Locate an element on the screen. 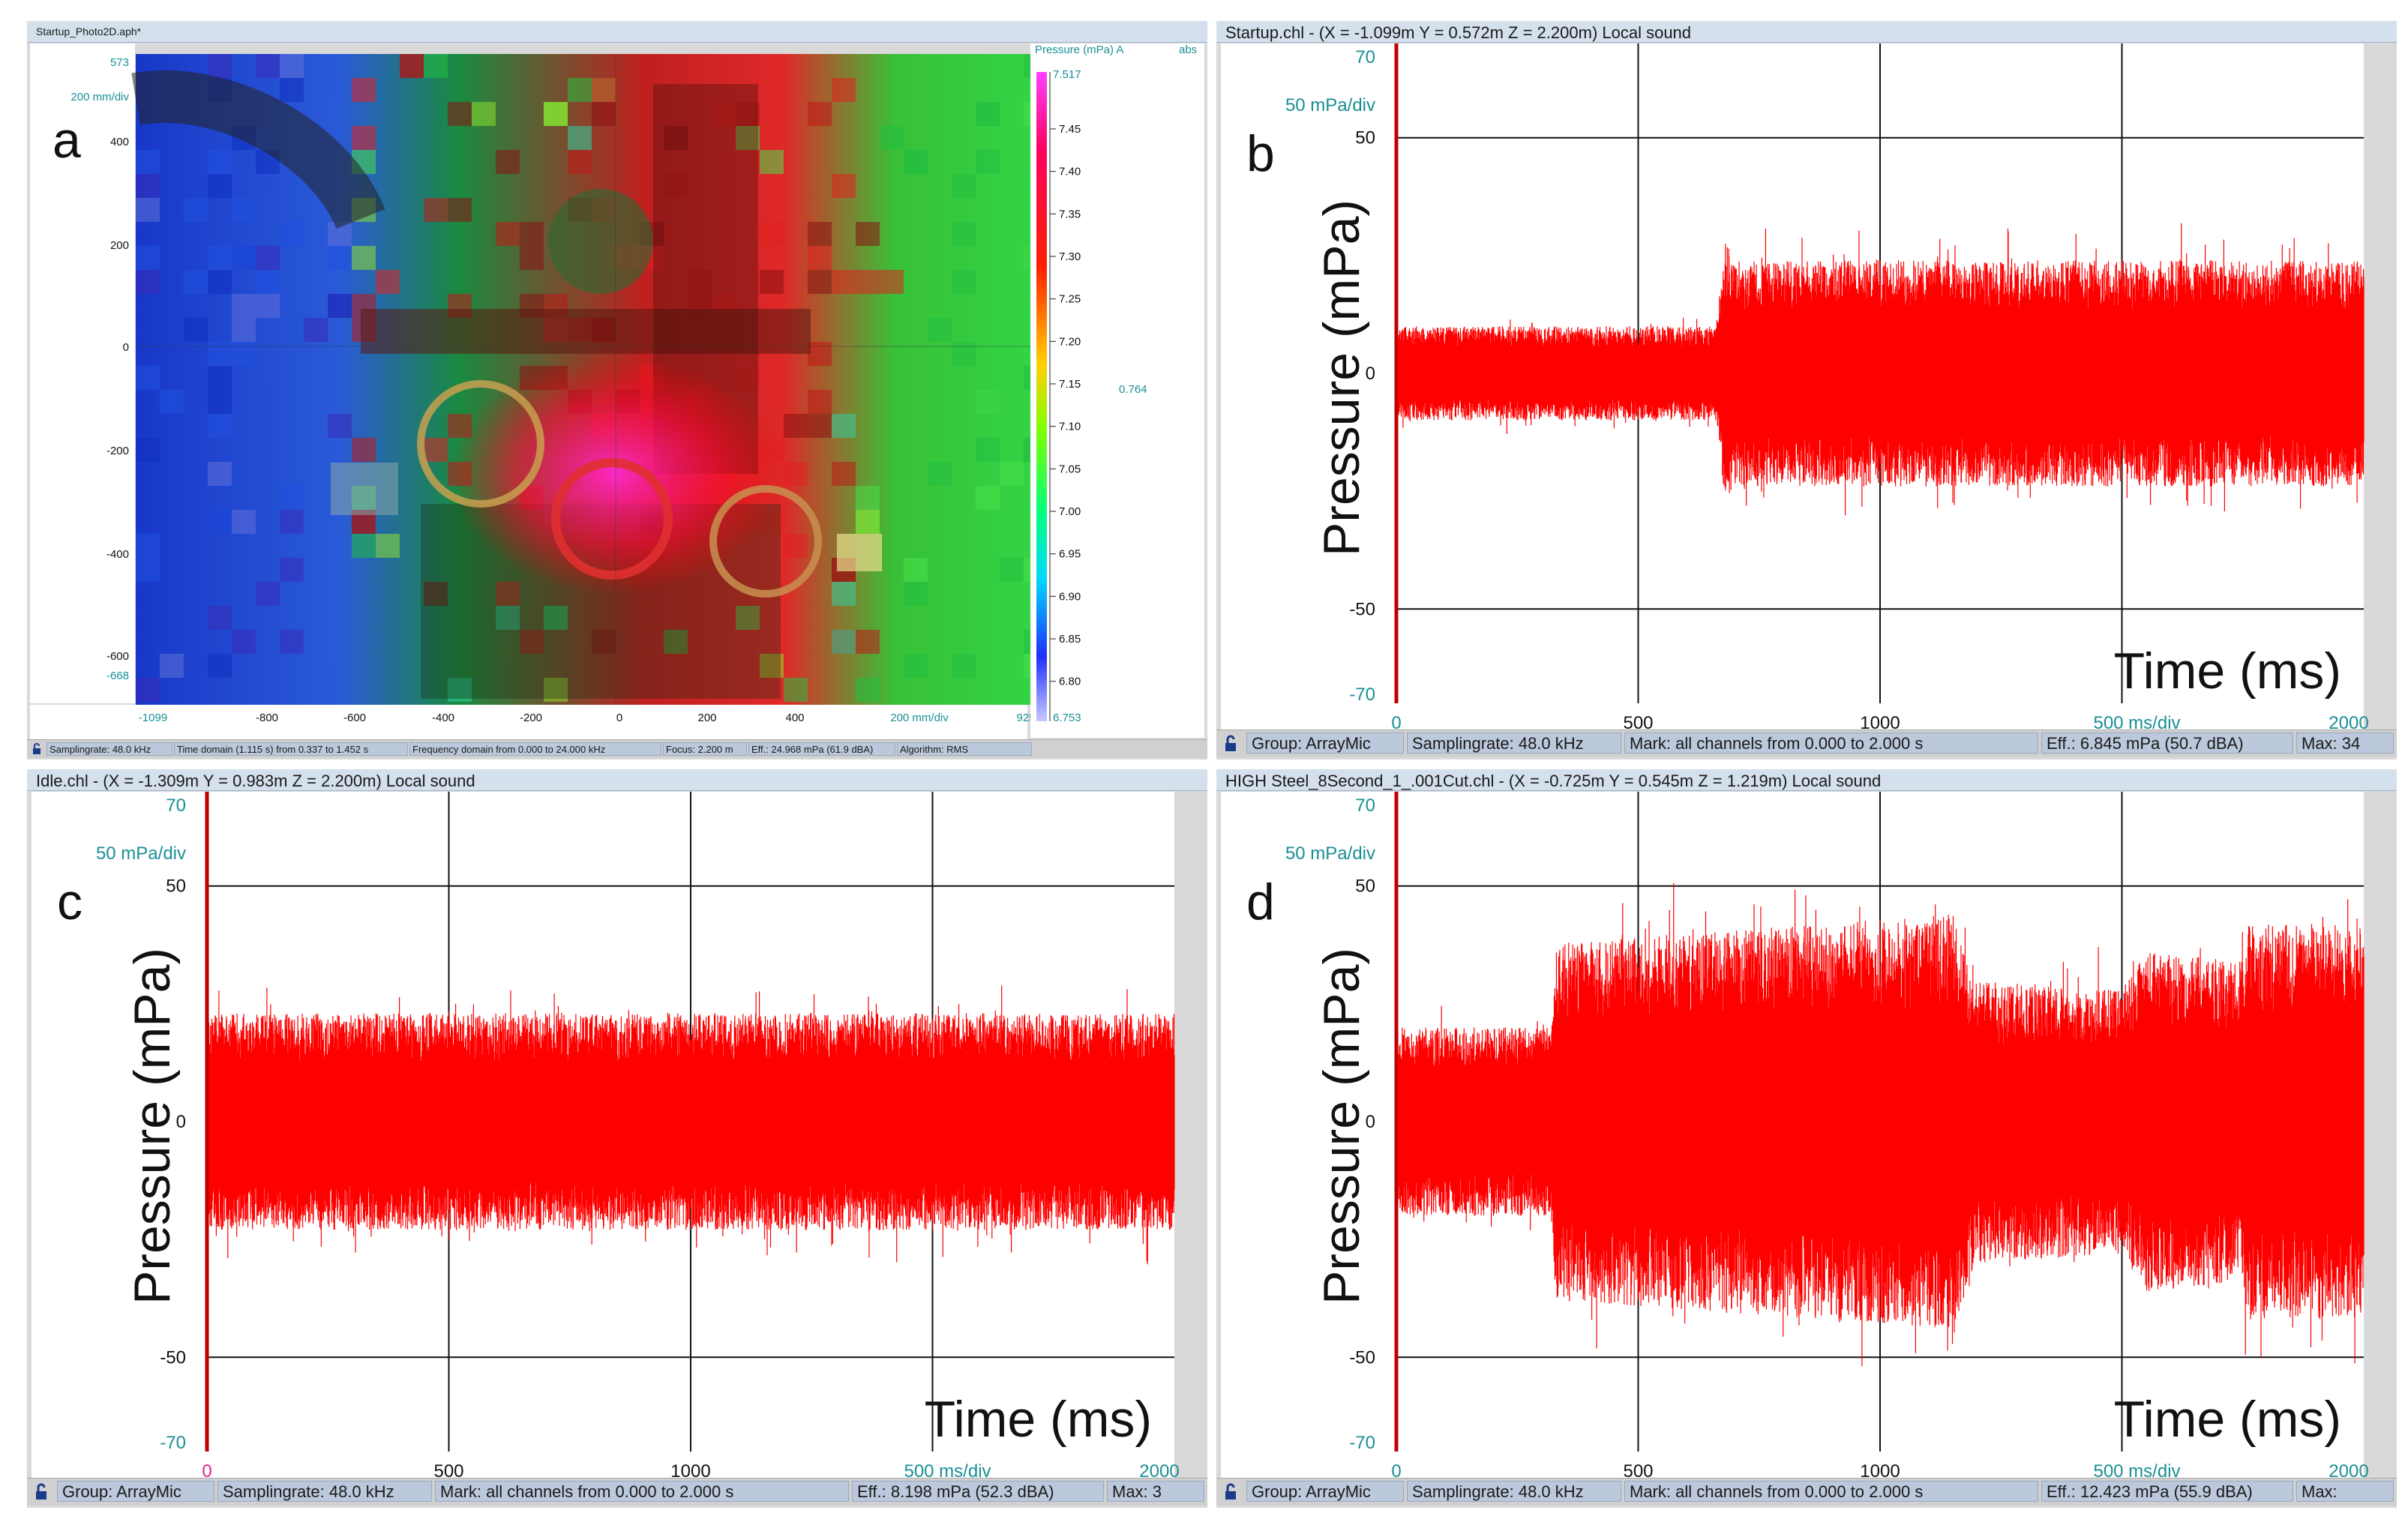 The height and width of the screenshot is (1522, 2408). y-tick: 200 is located at coordinates (119, 245).